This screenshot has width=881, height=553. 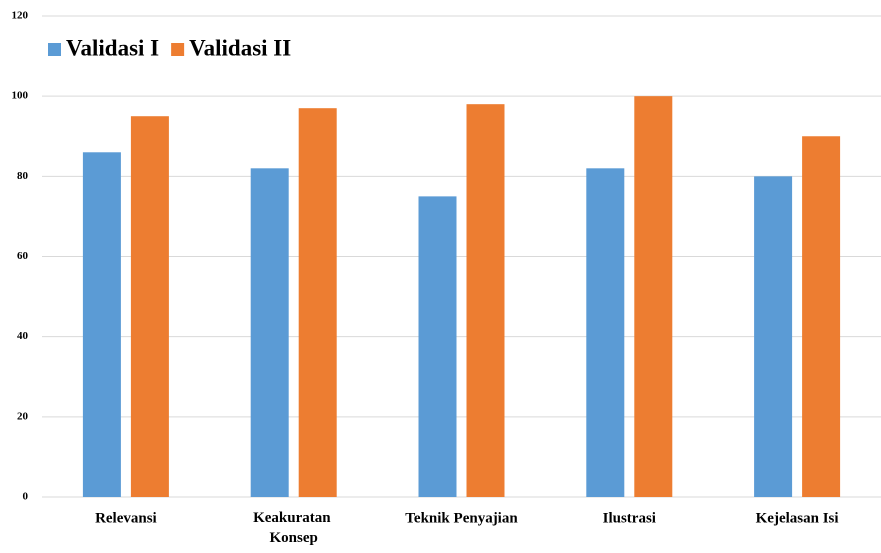 What do you see at coordinates (461, 518) in the screenshot?
I see `x-tick-label: Teknik Penyajian` at bounding box center [461, 518].